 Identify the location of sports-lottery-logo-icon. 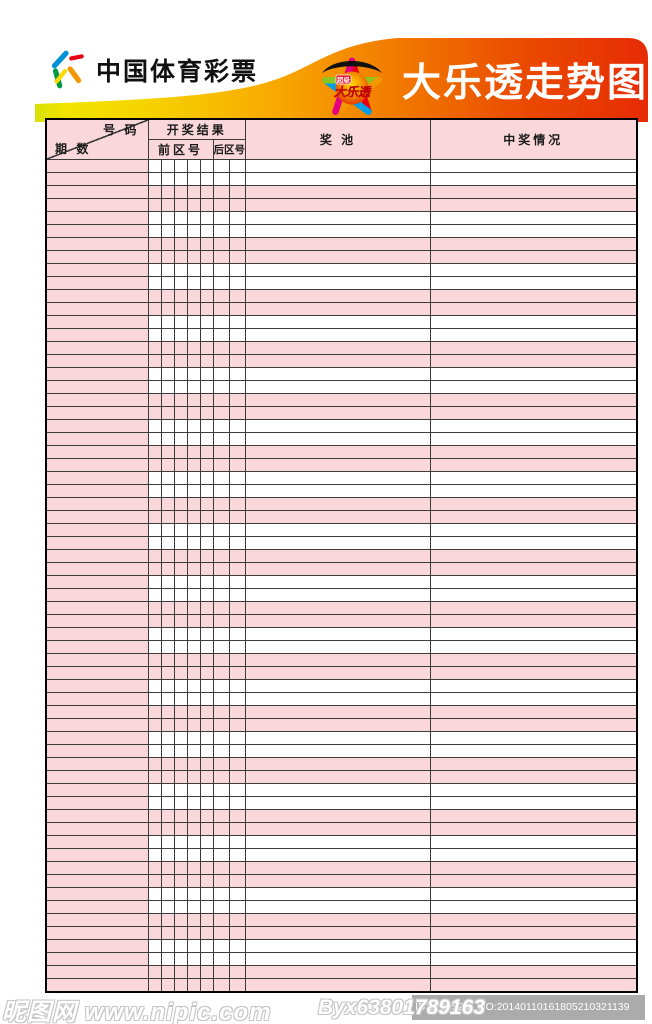
(67, 69).